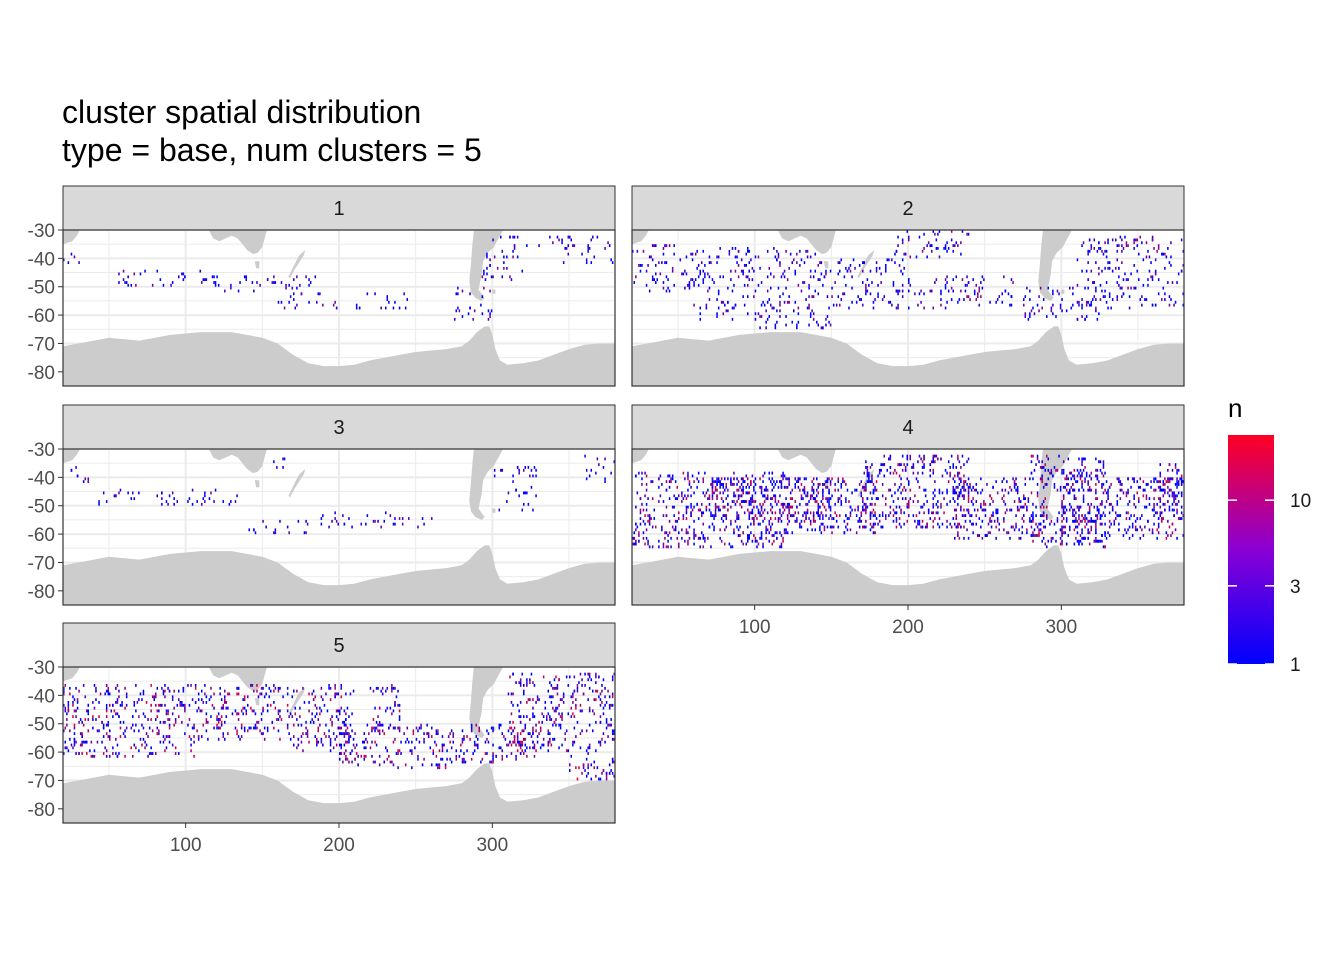 The width and height of the screenshot is (1344, 960). I want to click on land-new-zealand, so click(866, 264).